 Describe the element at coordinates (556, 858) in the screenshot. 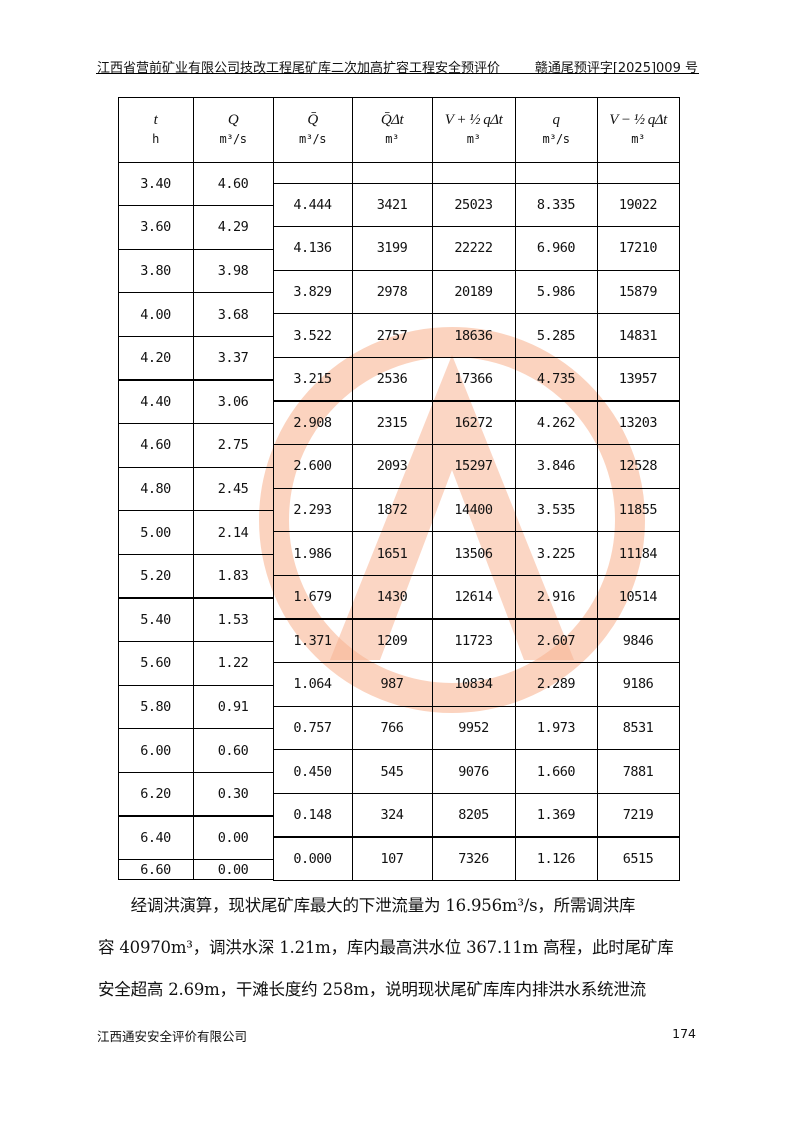

I see `table-cell: 1.126` at that location.